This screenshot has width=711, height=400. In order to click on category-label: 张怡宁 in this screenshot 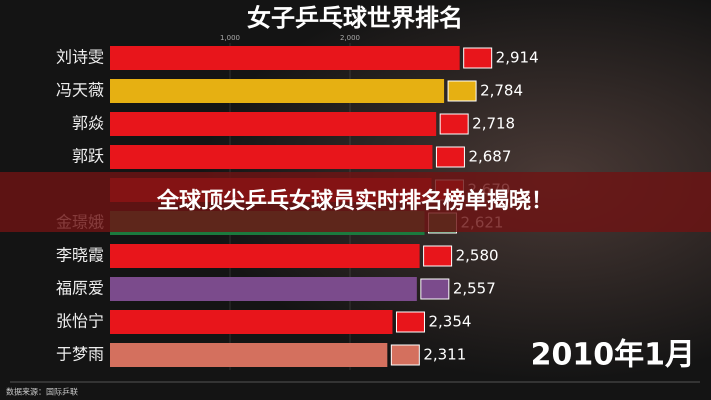, I will do `click(80, 321)`.